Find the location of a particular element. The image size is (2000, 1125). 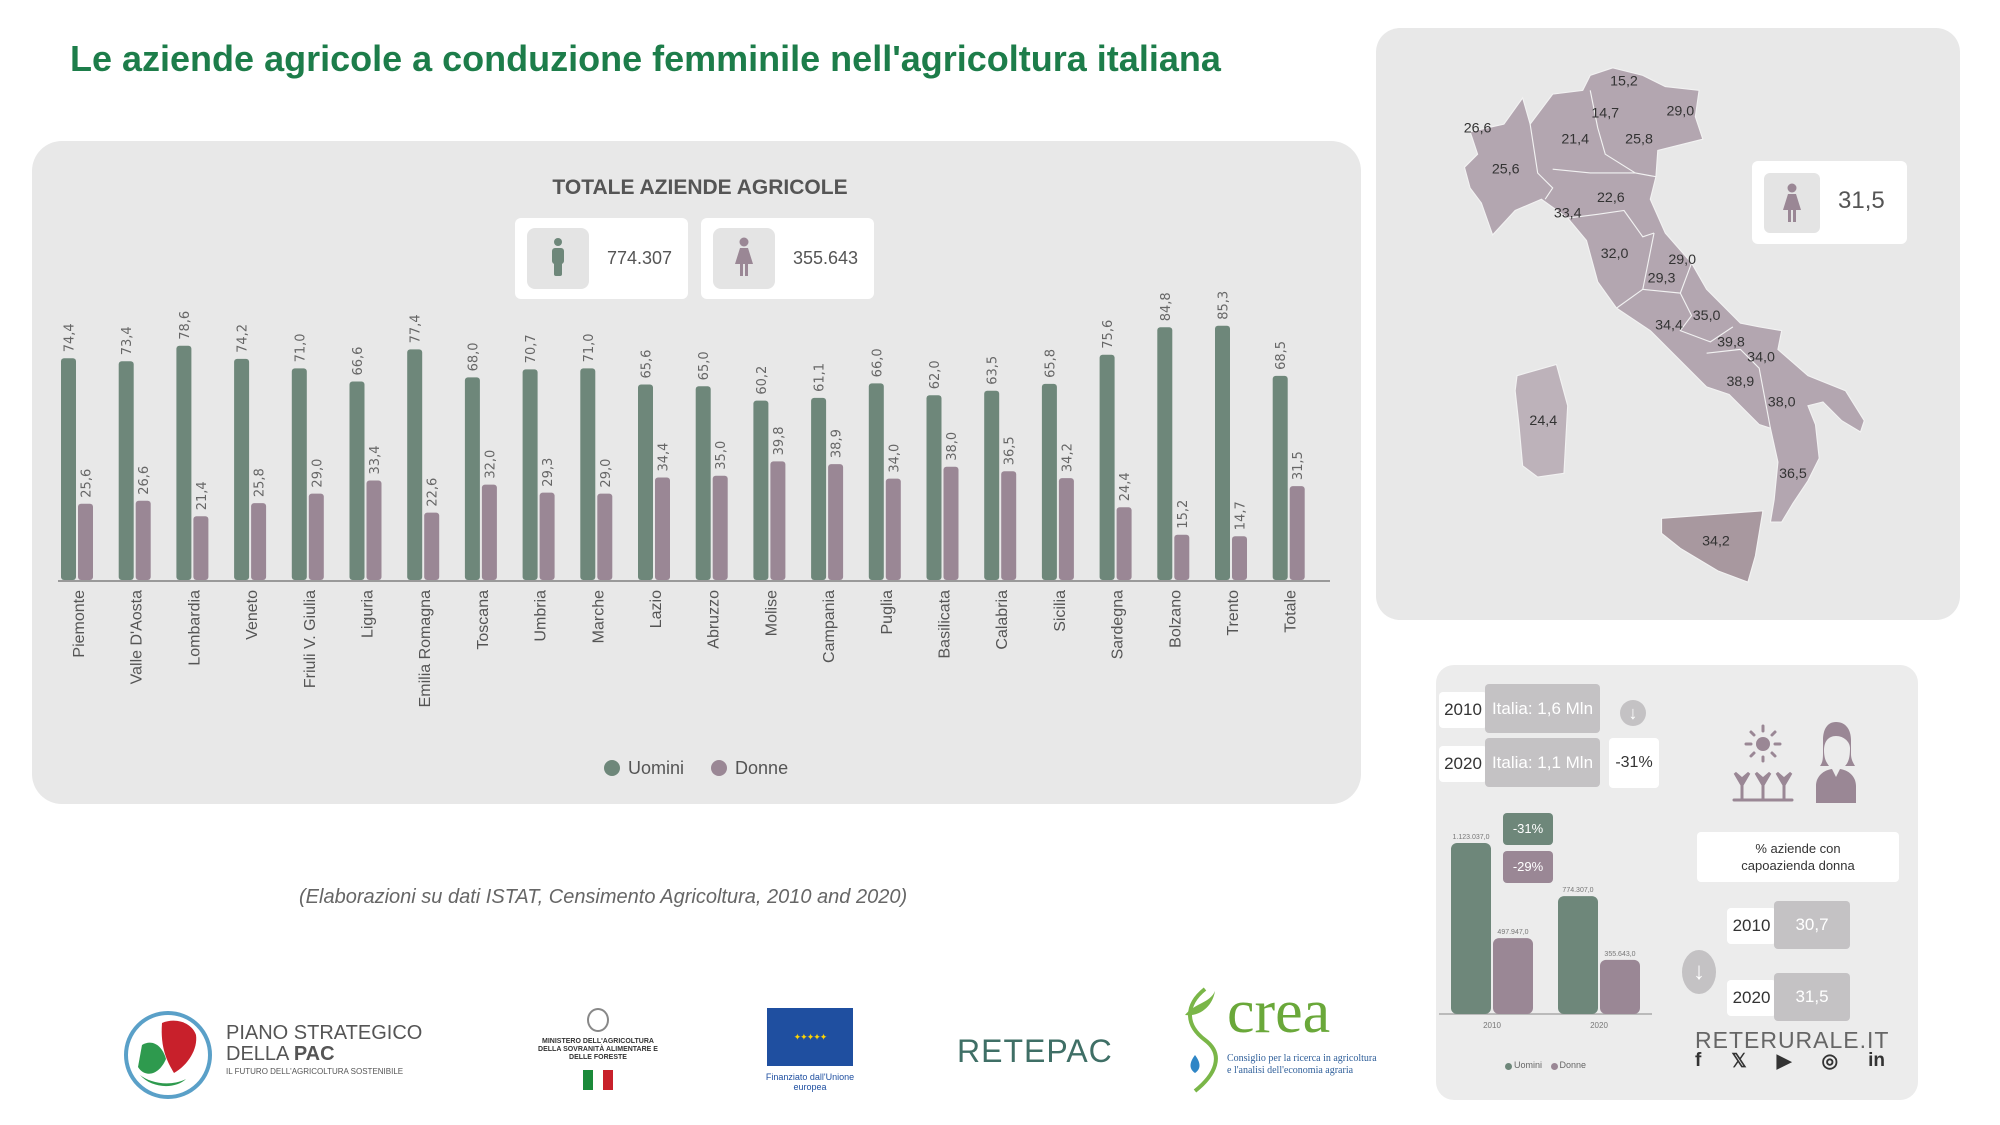

data-label: 39,8 is located at coordinates (779, 440).